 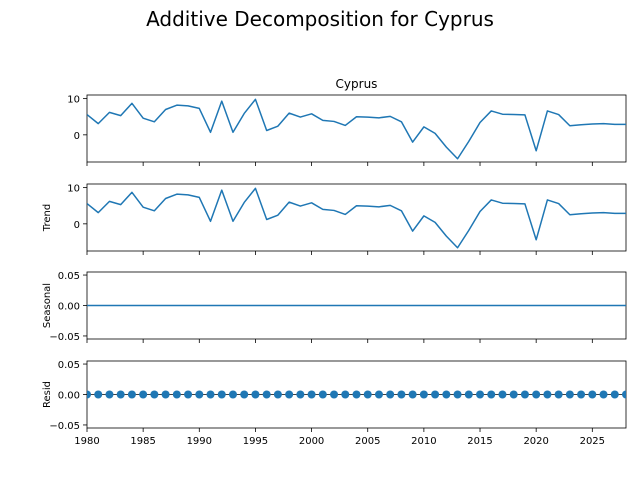 I want to click on x-tick-label: 1980, so click(x=86, y=441).